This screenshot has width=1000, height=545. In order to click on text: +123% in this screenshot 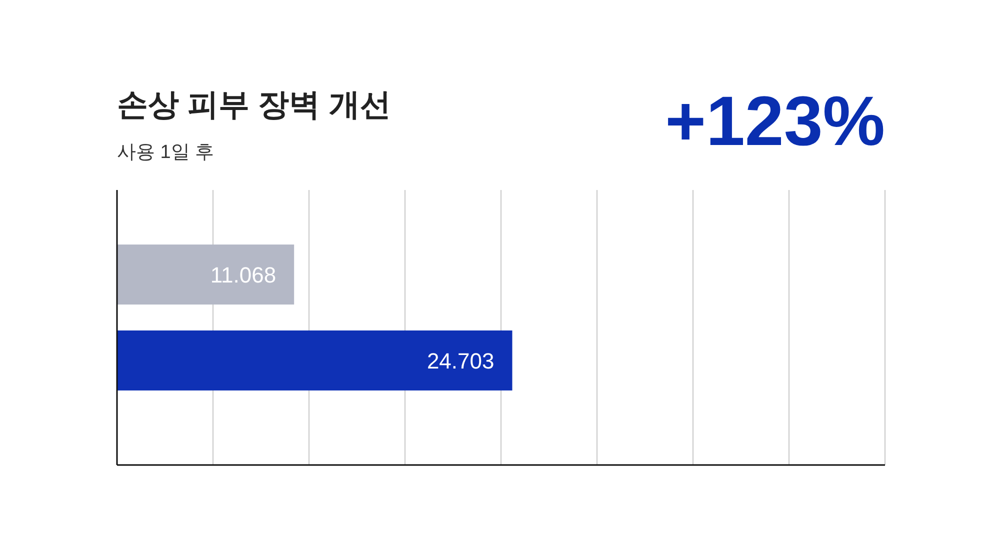, I will do `click(775, 121)`.